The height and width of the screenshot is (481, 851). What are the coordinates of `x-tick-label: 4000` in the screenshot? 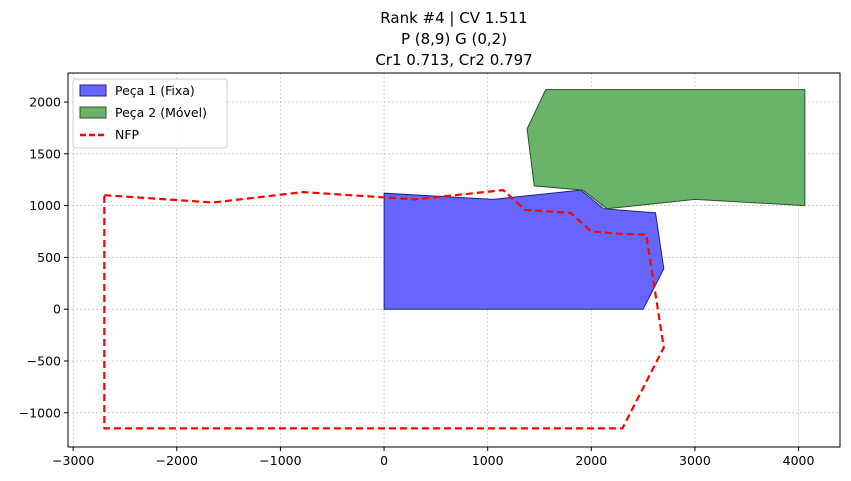 It's located at (799, 460).